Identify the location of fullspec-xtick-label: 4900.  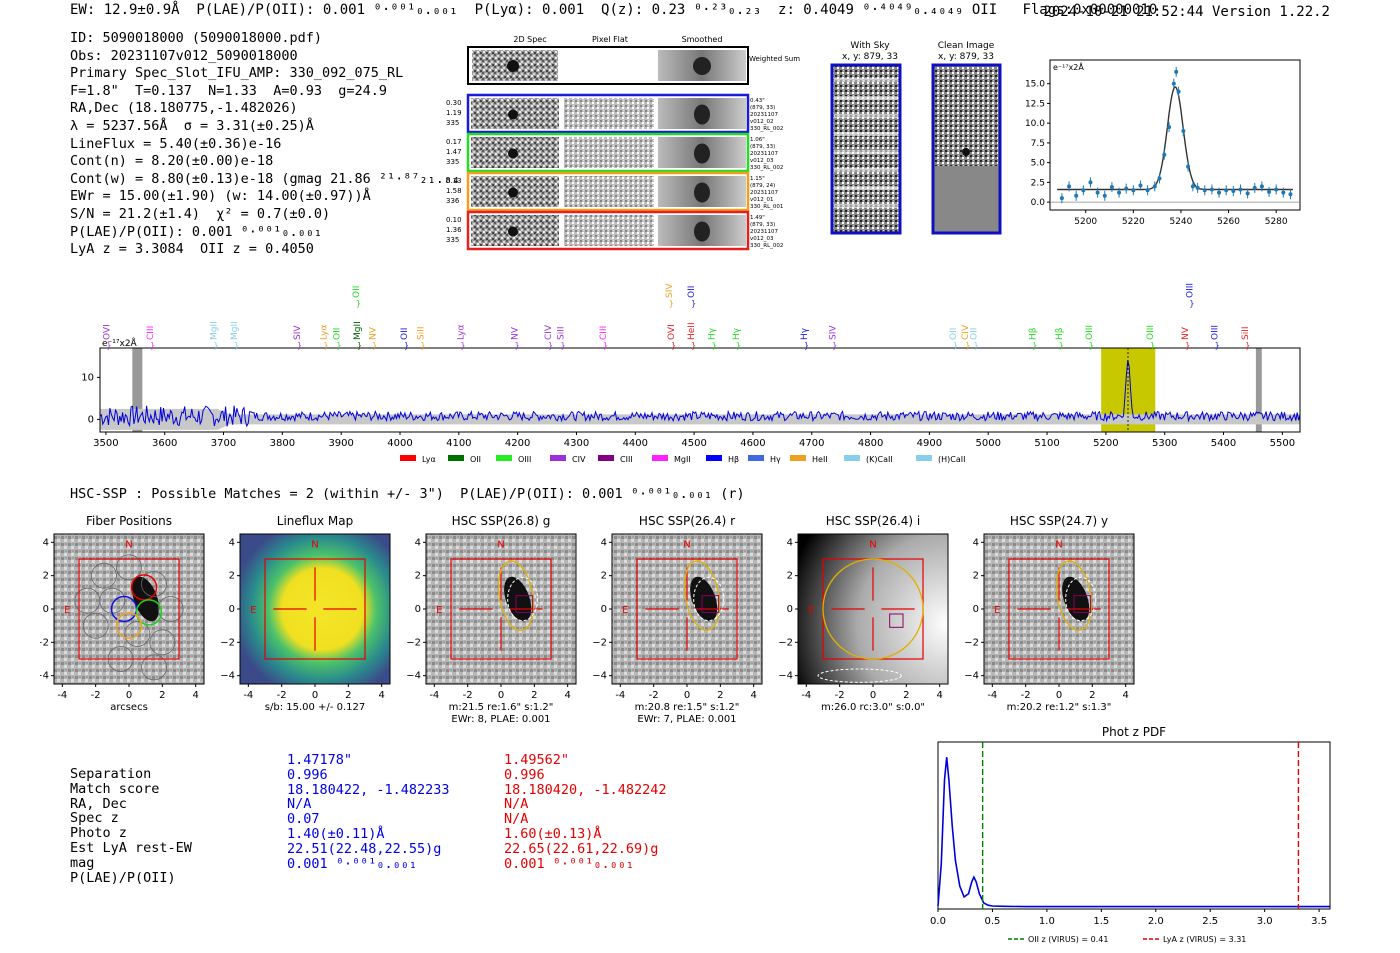
(929, 443).